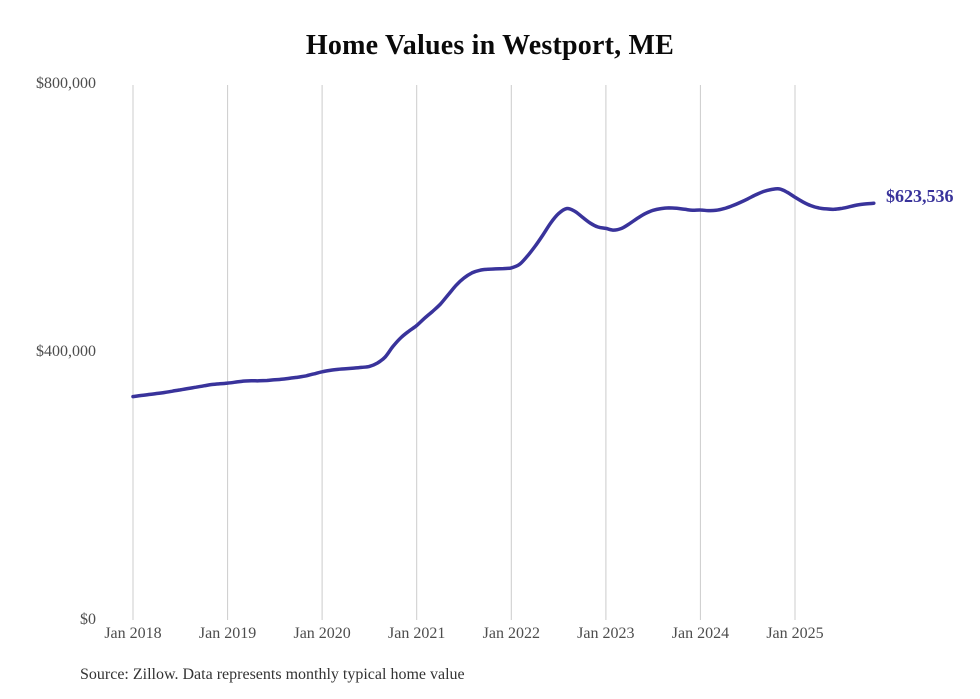 The height and width of the screenshot is (699, 980). I want to click on x-tick-label: Jan 2025, so click(795, 633).